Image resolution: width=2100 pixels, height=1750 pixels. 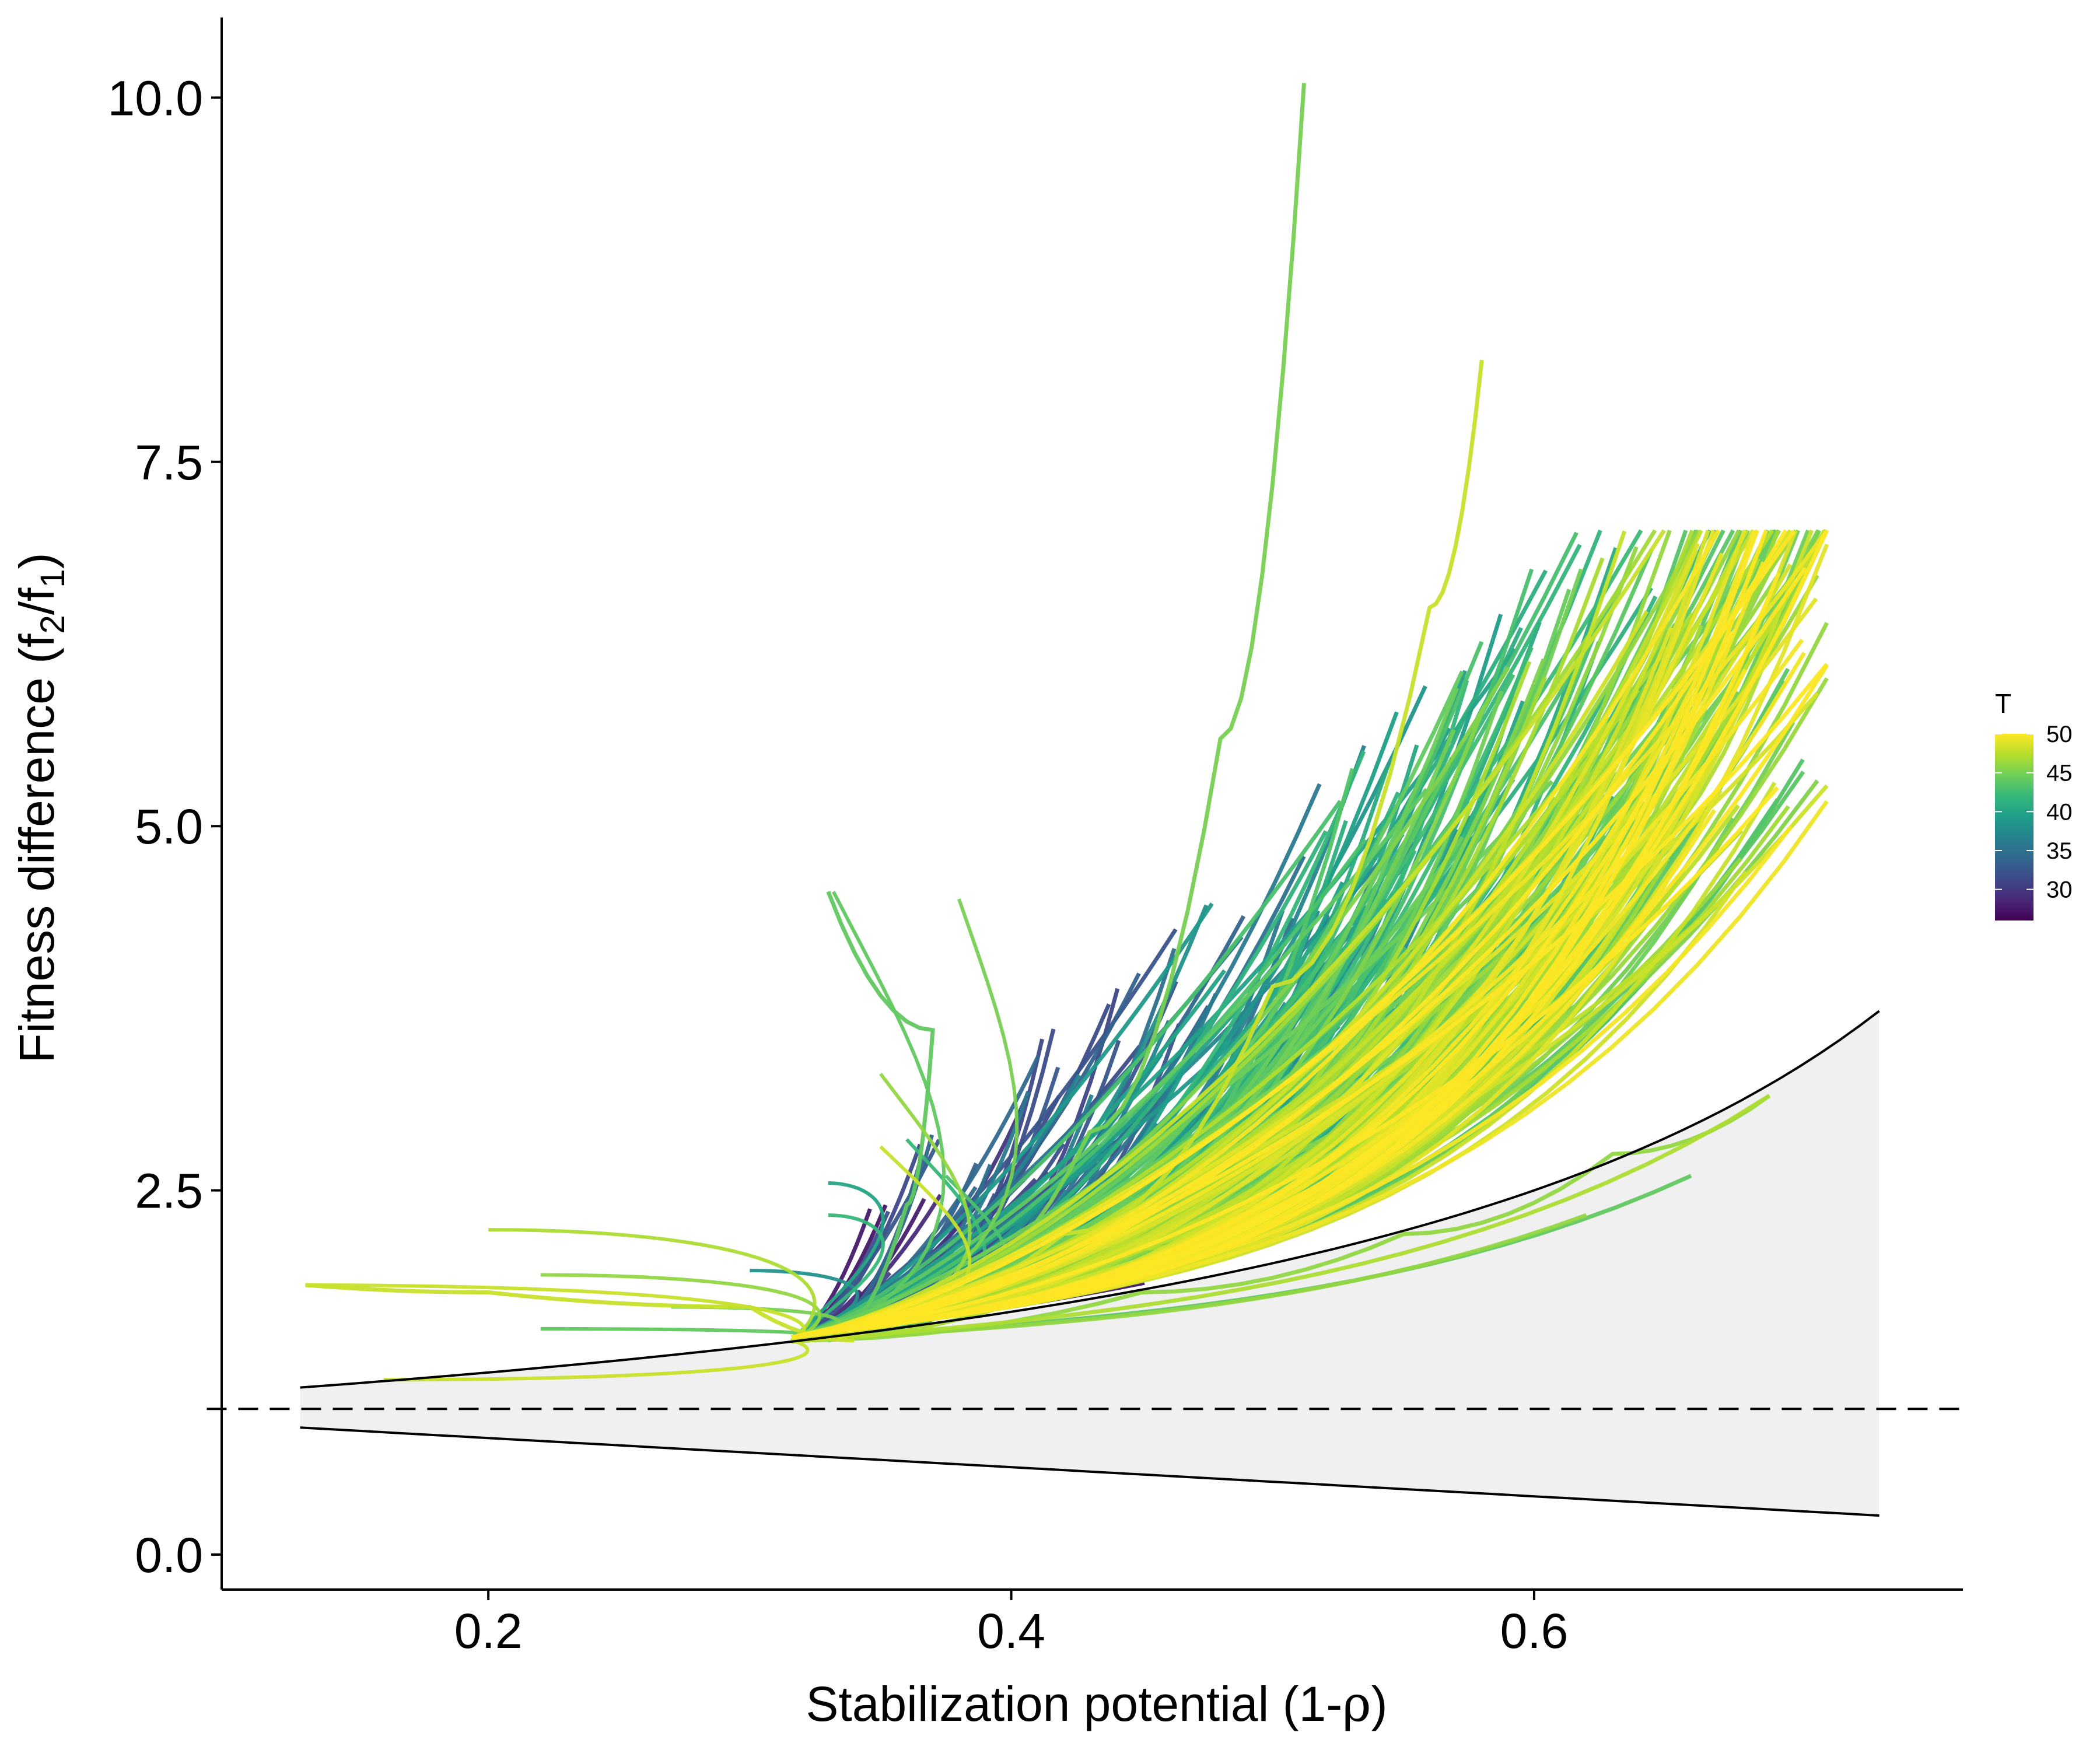 What do you see at coordinates (1534, 1631) in the screenshot?
I see `x-tick-label: 0.6` at bounding box center [1534, 1631].